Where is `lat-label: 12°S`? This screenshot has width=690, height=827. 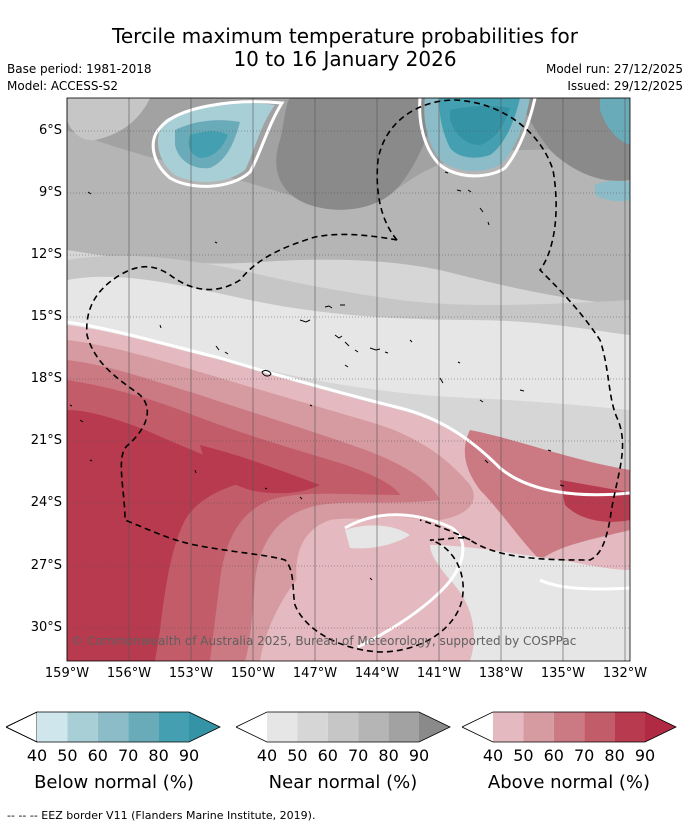
lat-label: 12°S is located at coordinates (46, 254).